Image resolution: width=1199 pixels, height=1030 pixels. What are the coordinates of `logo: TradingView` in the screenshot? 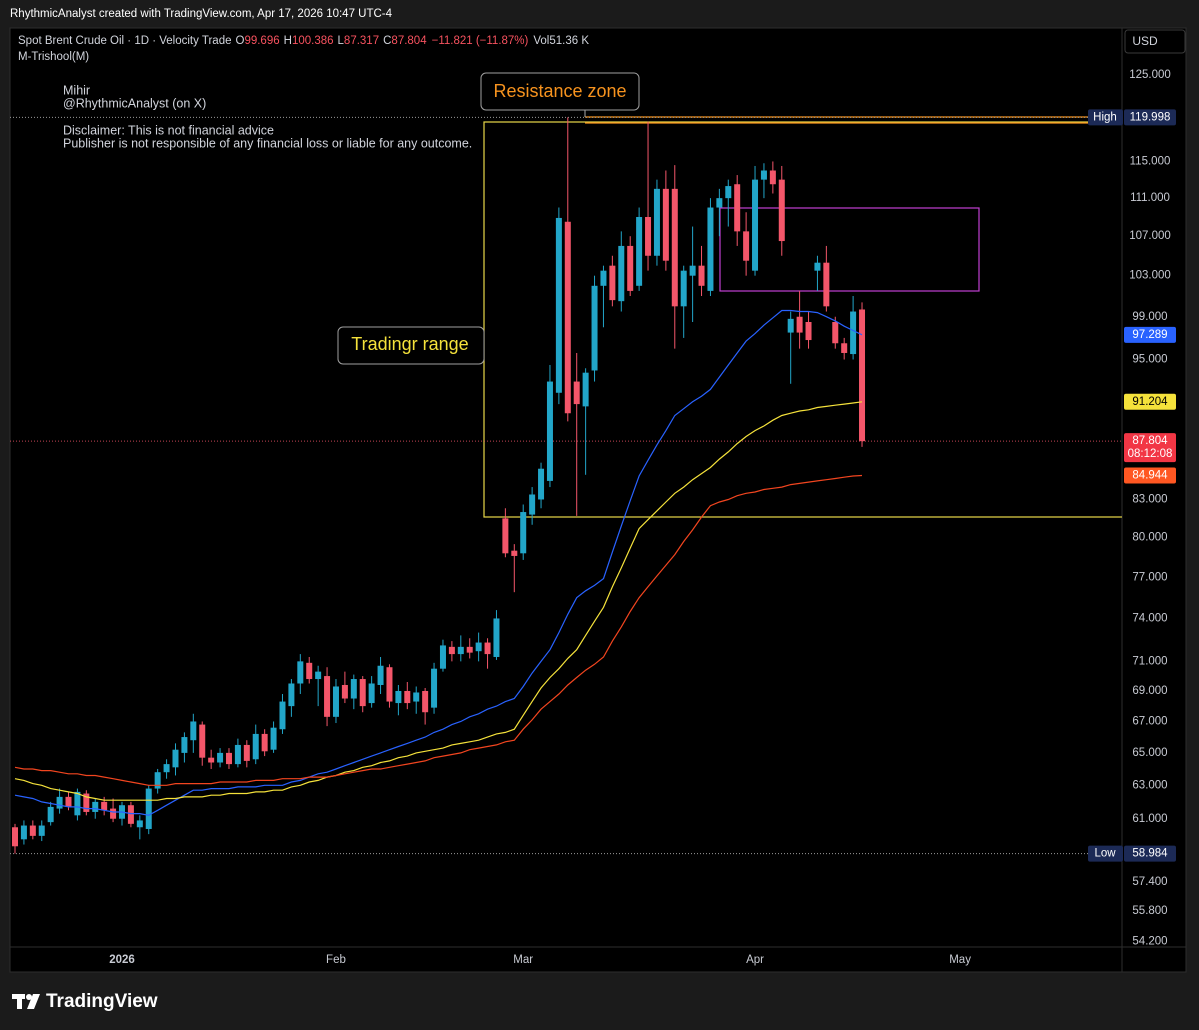 It's located at (85, 1001).